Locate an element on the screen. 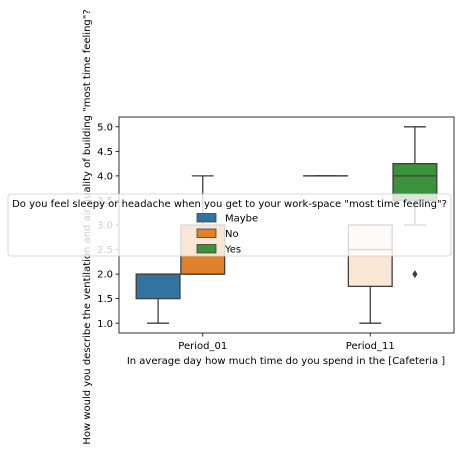 This screenshot has height=452, width=460. y-tick-label: 4.5 is located at coordinates (105, 152).